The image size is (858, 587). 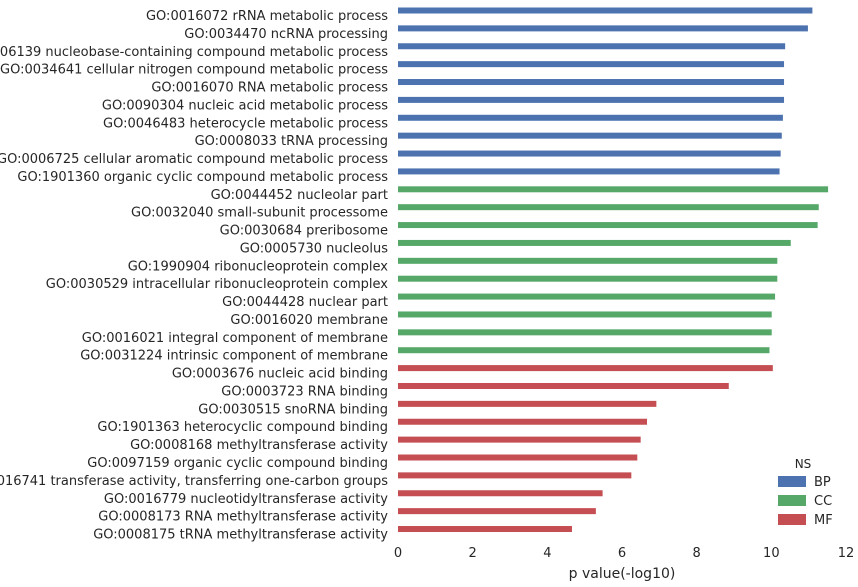 I want to click on category-label: GO:0003676 nucleic acid binding, so click(x=280, y=374).